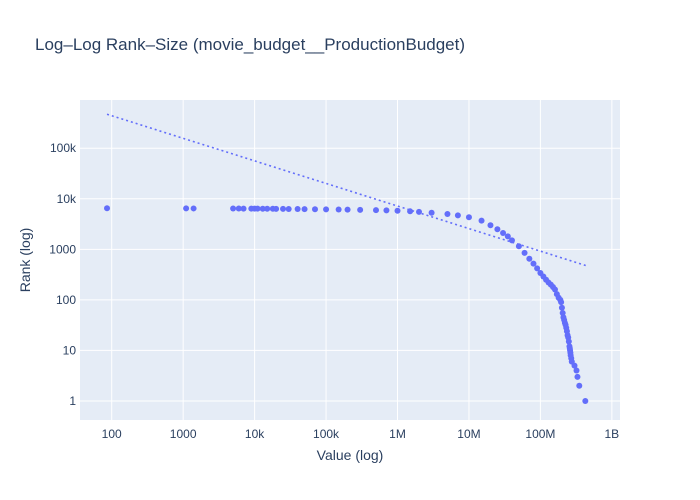 The height and width of the screenshot is (500, 700). I want to click on y-axis-title: Rank (log), so click(25, 260).